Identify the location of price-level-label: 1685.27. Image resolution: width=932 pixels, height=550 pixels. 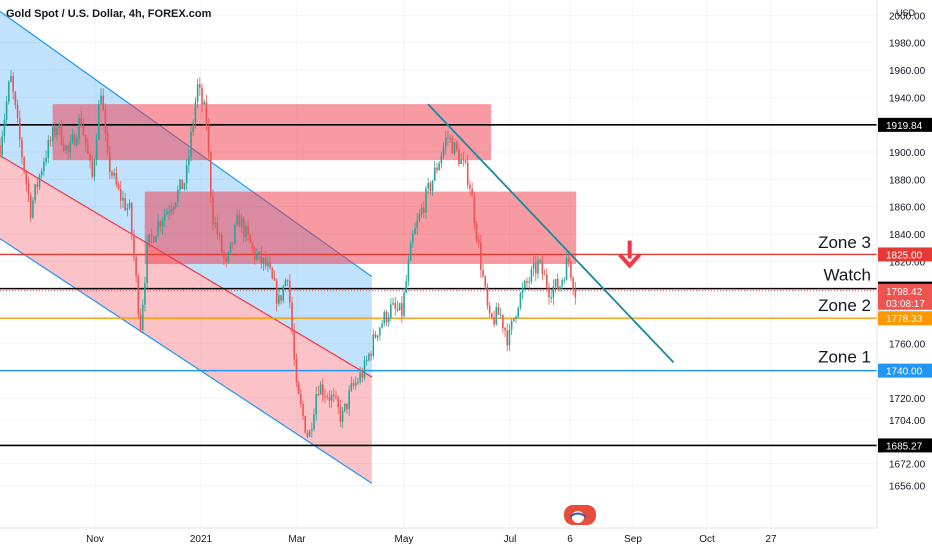
(904, 446).